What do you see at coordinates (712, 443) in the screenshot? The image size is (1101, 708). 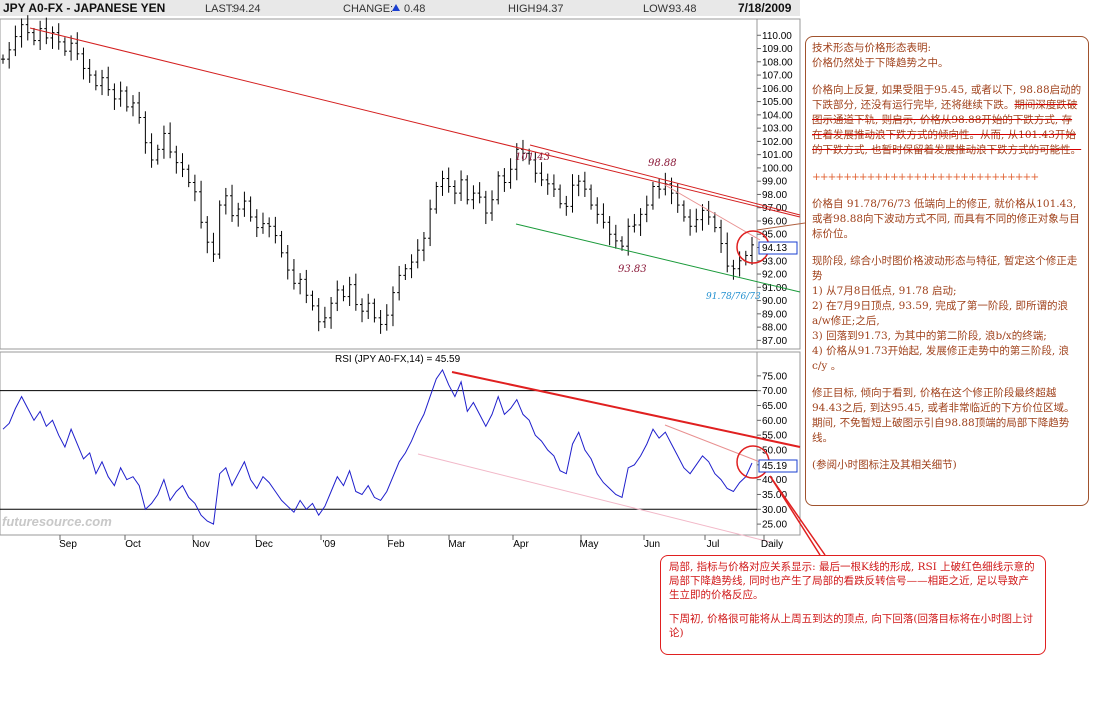 I see `rsi-local-trendline` at bounding box center [712, 443].